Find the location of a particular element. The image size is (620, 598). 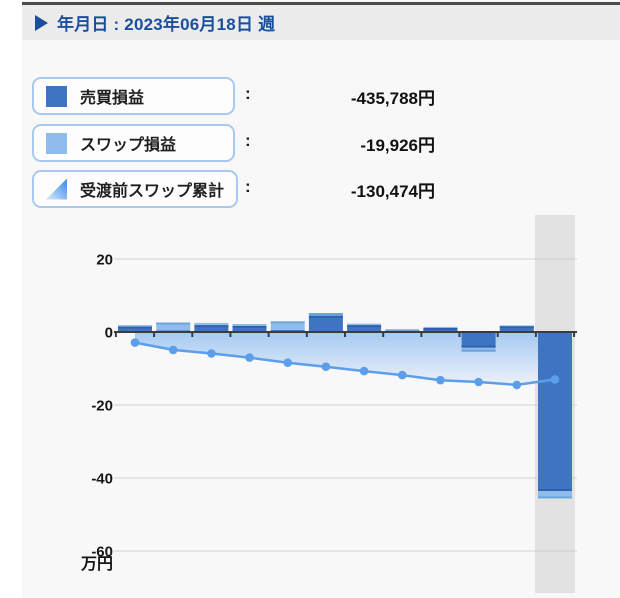

legend-item-swap: スワップ損益 is located at coordinates (133, 143).